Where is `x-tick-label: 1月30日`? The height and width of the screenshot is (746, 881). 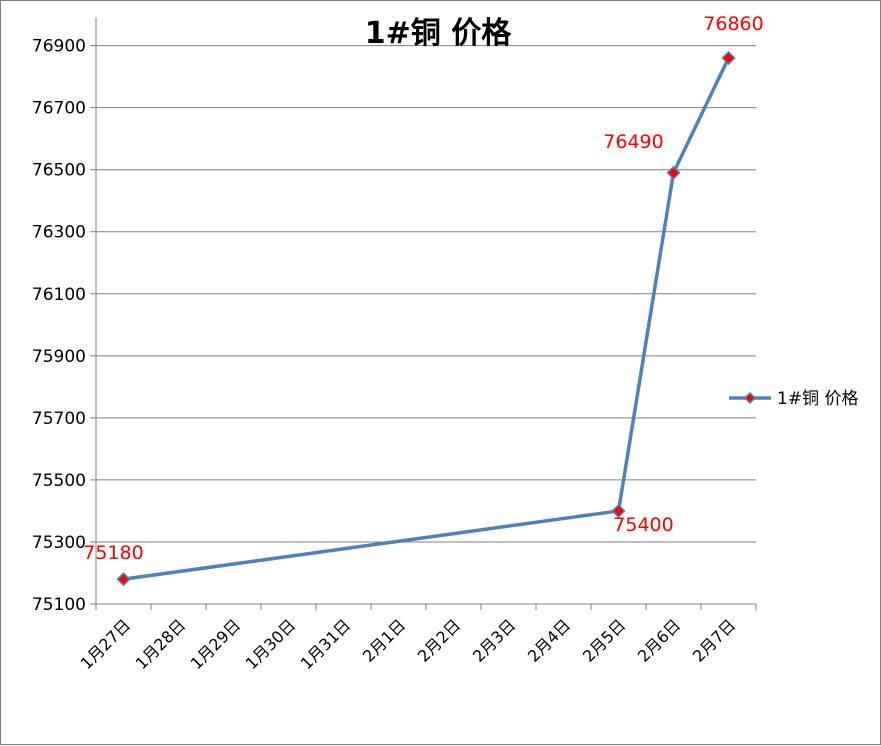 x-tick-label: 1月30日 is located at coordinates (271, 644).